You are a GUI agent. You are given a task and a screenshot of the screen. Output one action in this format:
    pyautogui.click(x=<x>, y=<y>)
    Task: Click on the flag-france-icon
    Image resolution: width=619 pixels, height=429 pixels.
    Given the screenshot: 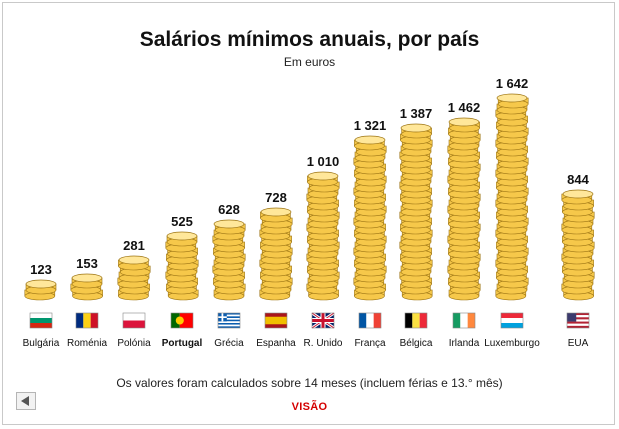 What is the action you would take?
    pyautogui.click(x=370, y=320)
    